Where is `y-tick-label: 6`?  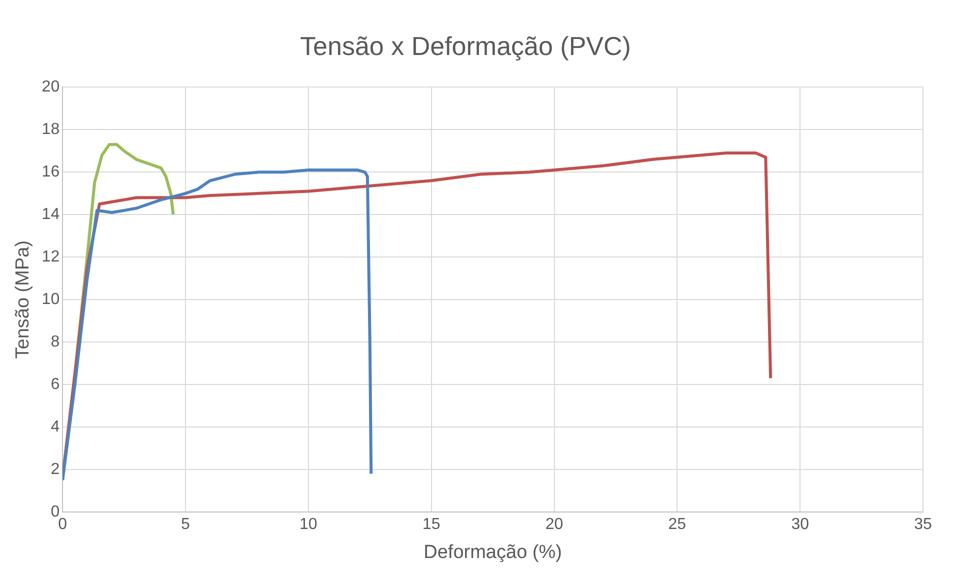 y-tick-label: 6 is located at coordinates (55, 384).